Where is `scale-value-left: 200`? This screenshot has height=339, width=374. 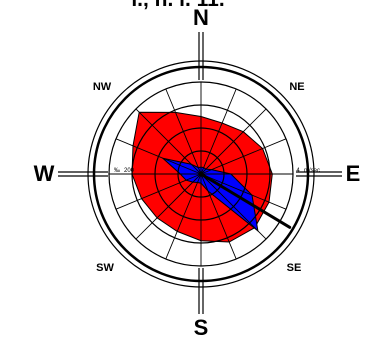
scale-value-left: 200 is located at coordinates (129, 171).